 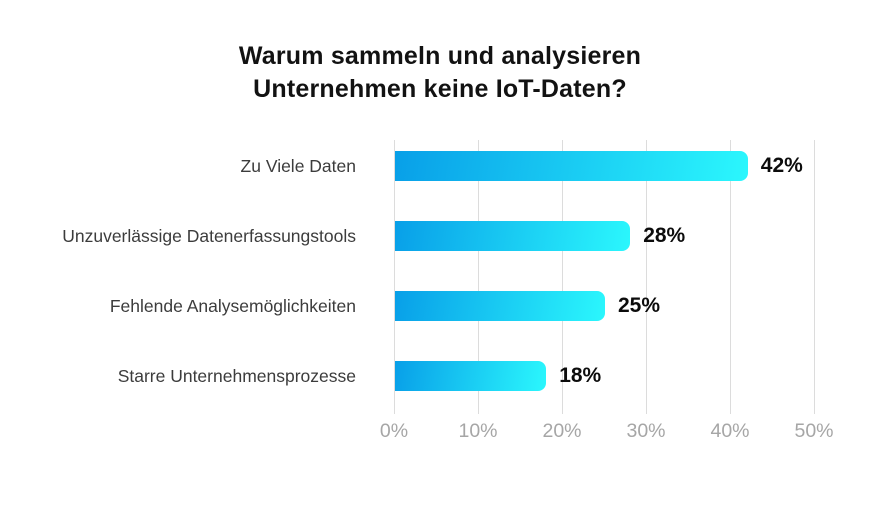 I want to click on gridline-0%, so click(x=394, y=277).